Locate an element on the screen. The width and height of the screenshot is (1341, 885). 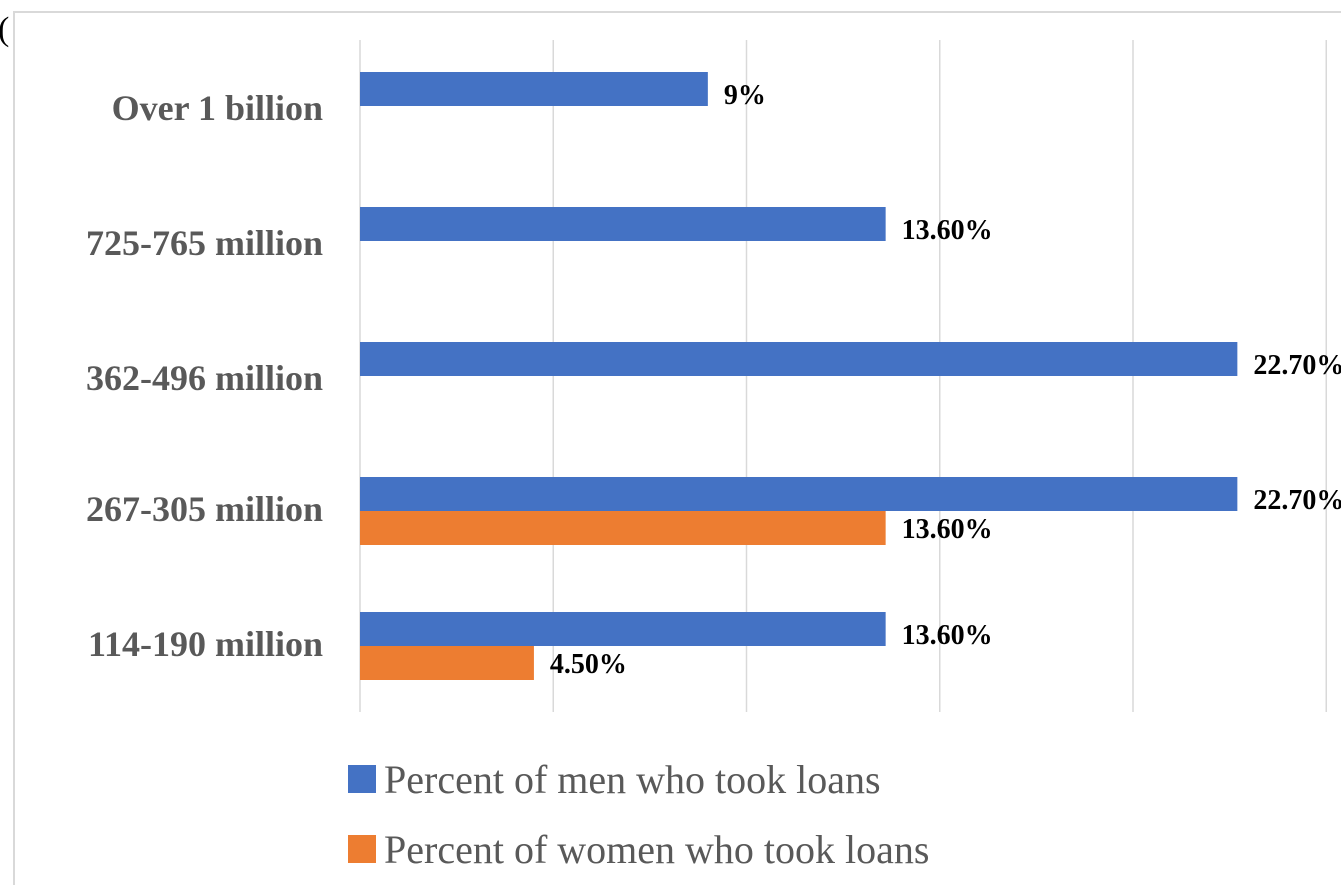
category-label: Over 1 billion is located at coordinates (217, 108).